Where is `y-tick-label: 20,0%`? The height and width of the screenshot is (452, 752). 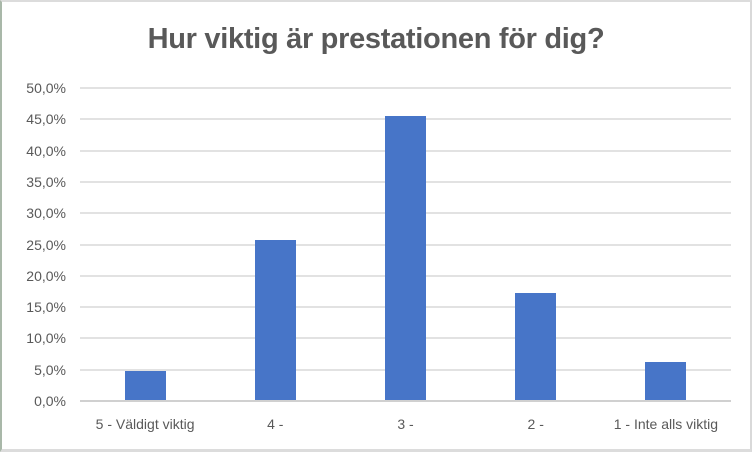
y-tick-label: 20,0% is located at coordinates (46, 275).